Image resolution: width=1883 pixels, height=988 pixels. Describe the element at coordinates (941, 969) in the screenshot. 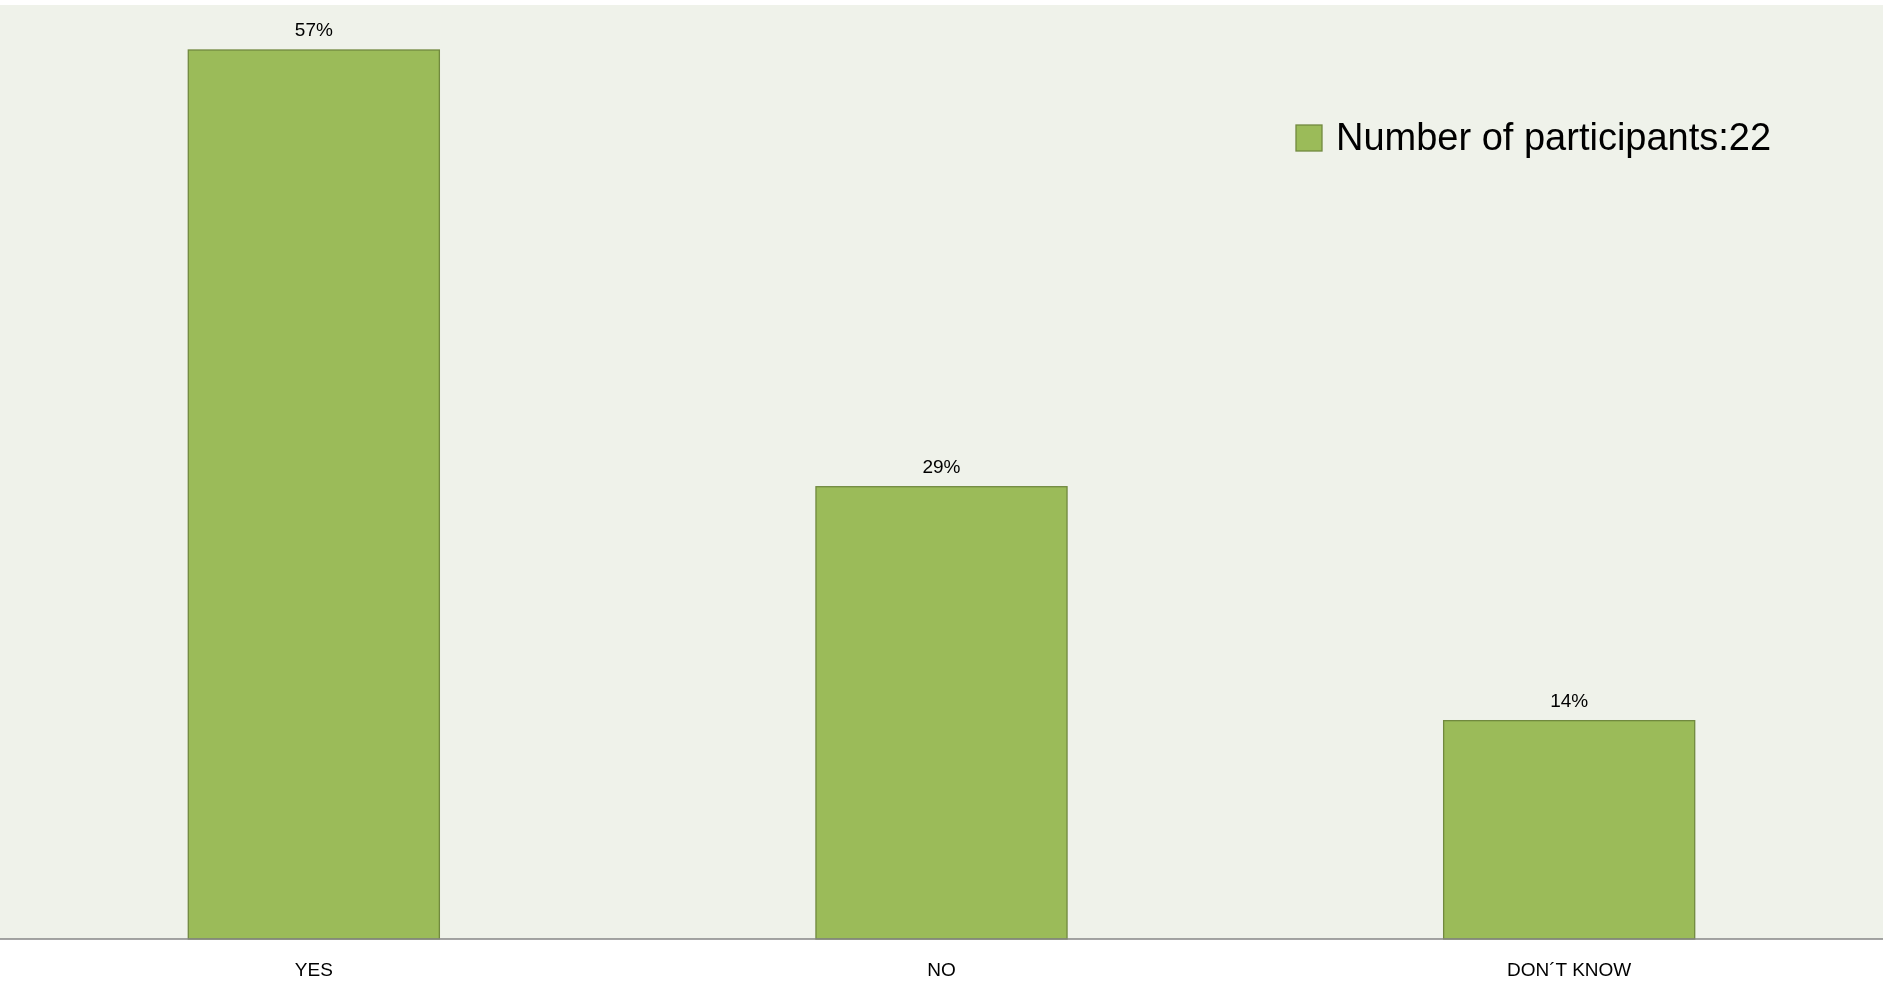

I see `x-tick-label: NO` at that location.